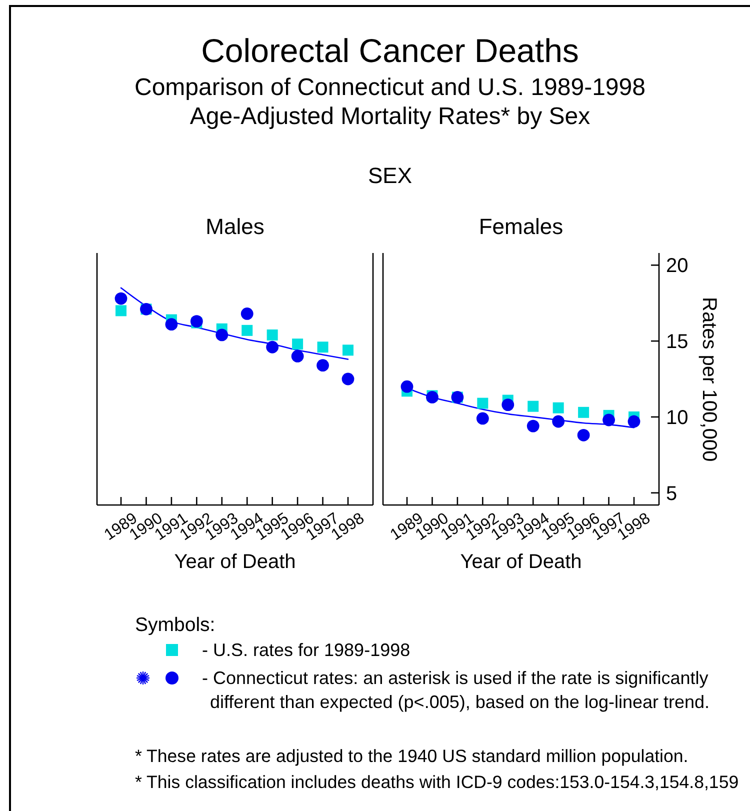  I want to click on y-axis-title: Rates per 100,000, so click(709, 380).